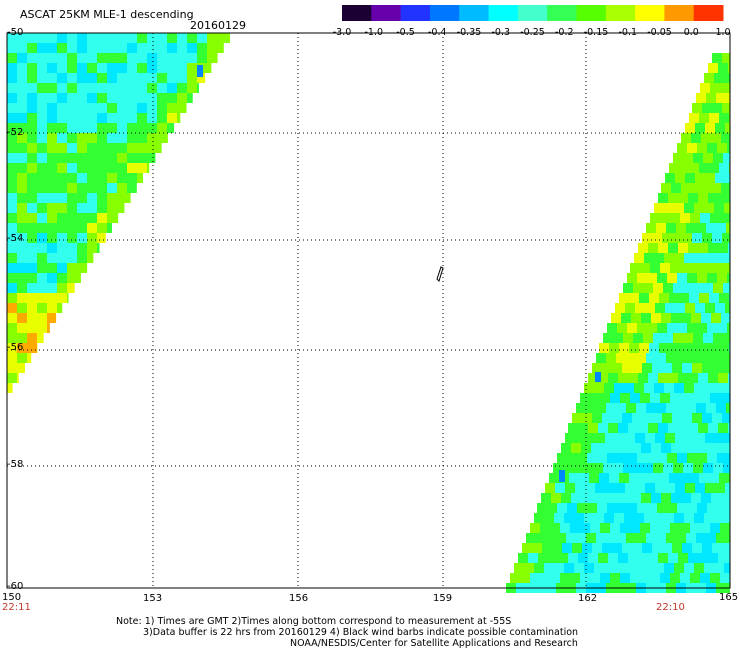 The width and height of the screenshot is (740, 650). I want to click on x-label-165: 165, so click(729, 597).